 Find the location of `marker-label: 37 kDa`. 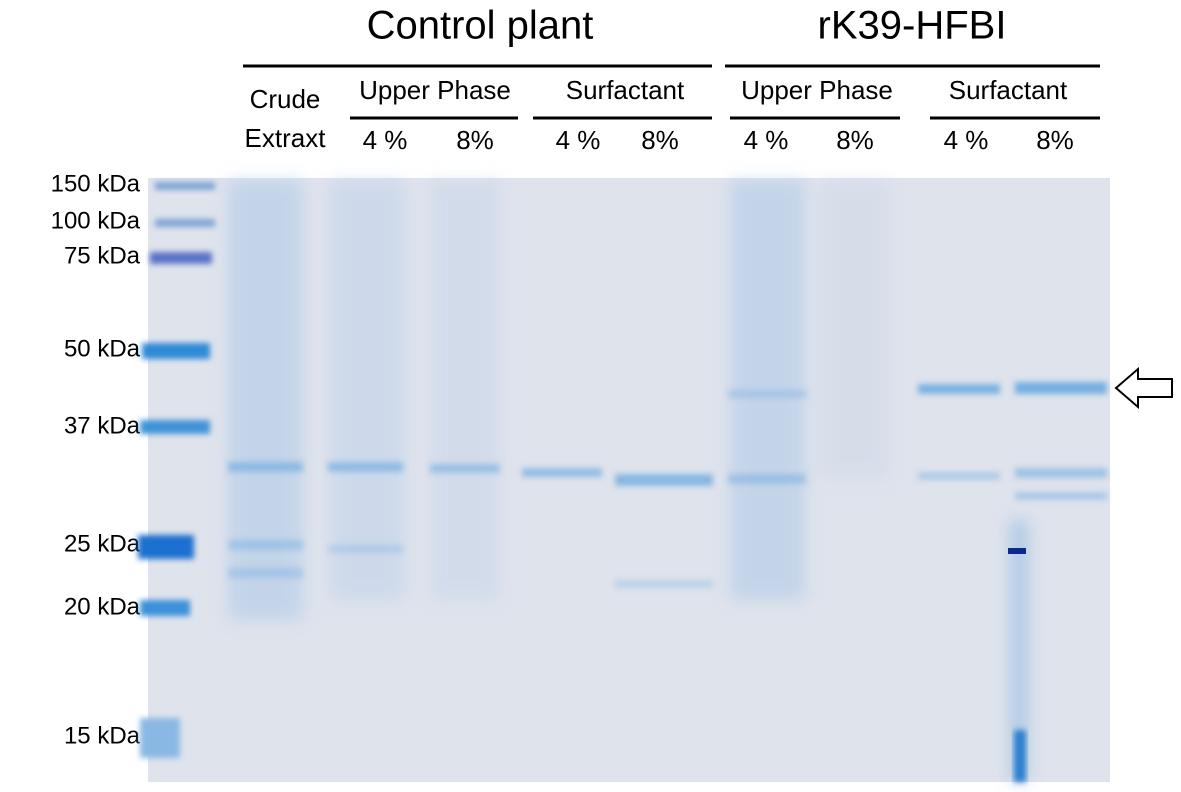

marker-label: 37 kDa is located at coordinates (102, 425).